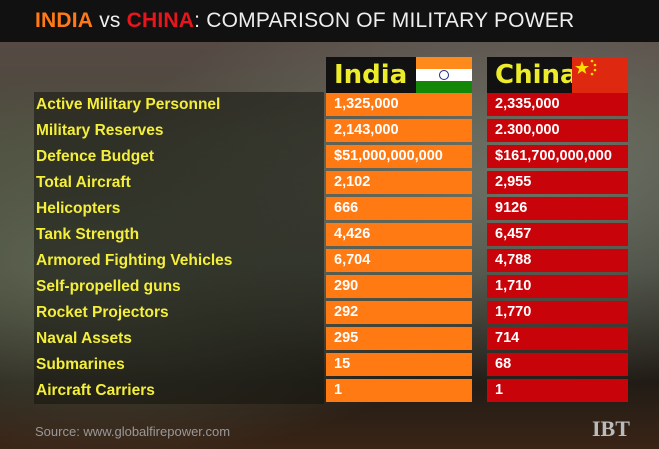  Describe the element at coordinates (95, 390) in the screenshot. I see `row-label: Aircraft Carriers` at that location.